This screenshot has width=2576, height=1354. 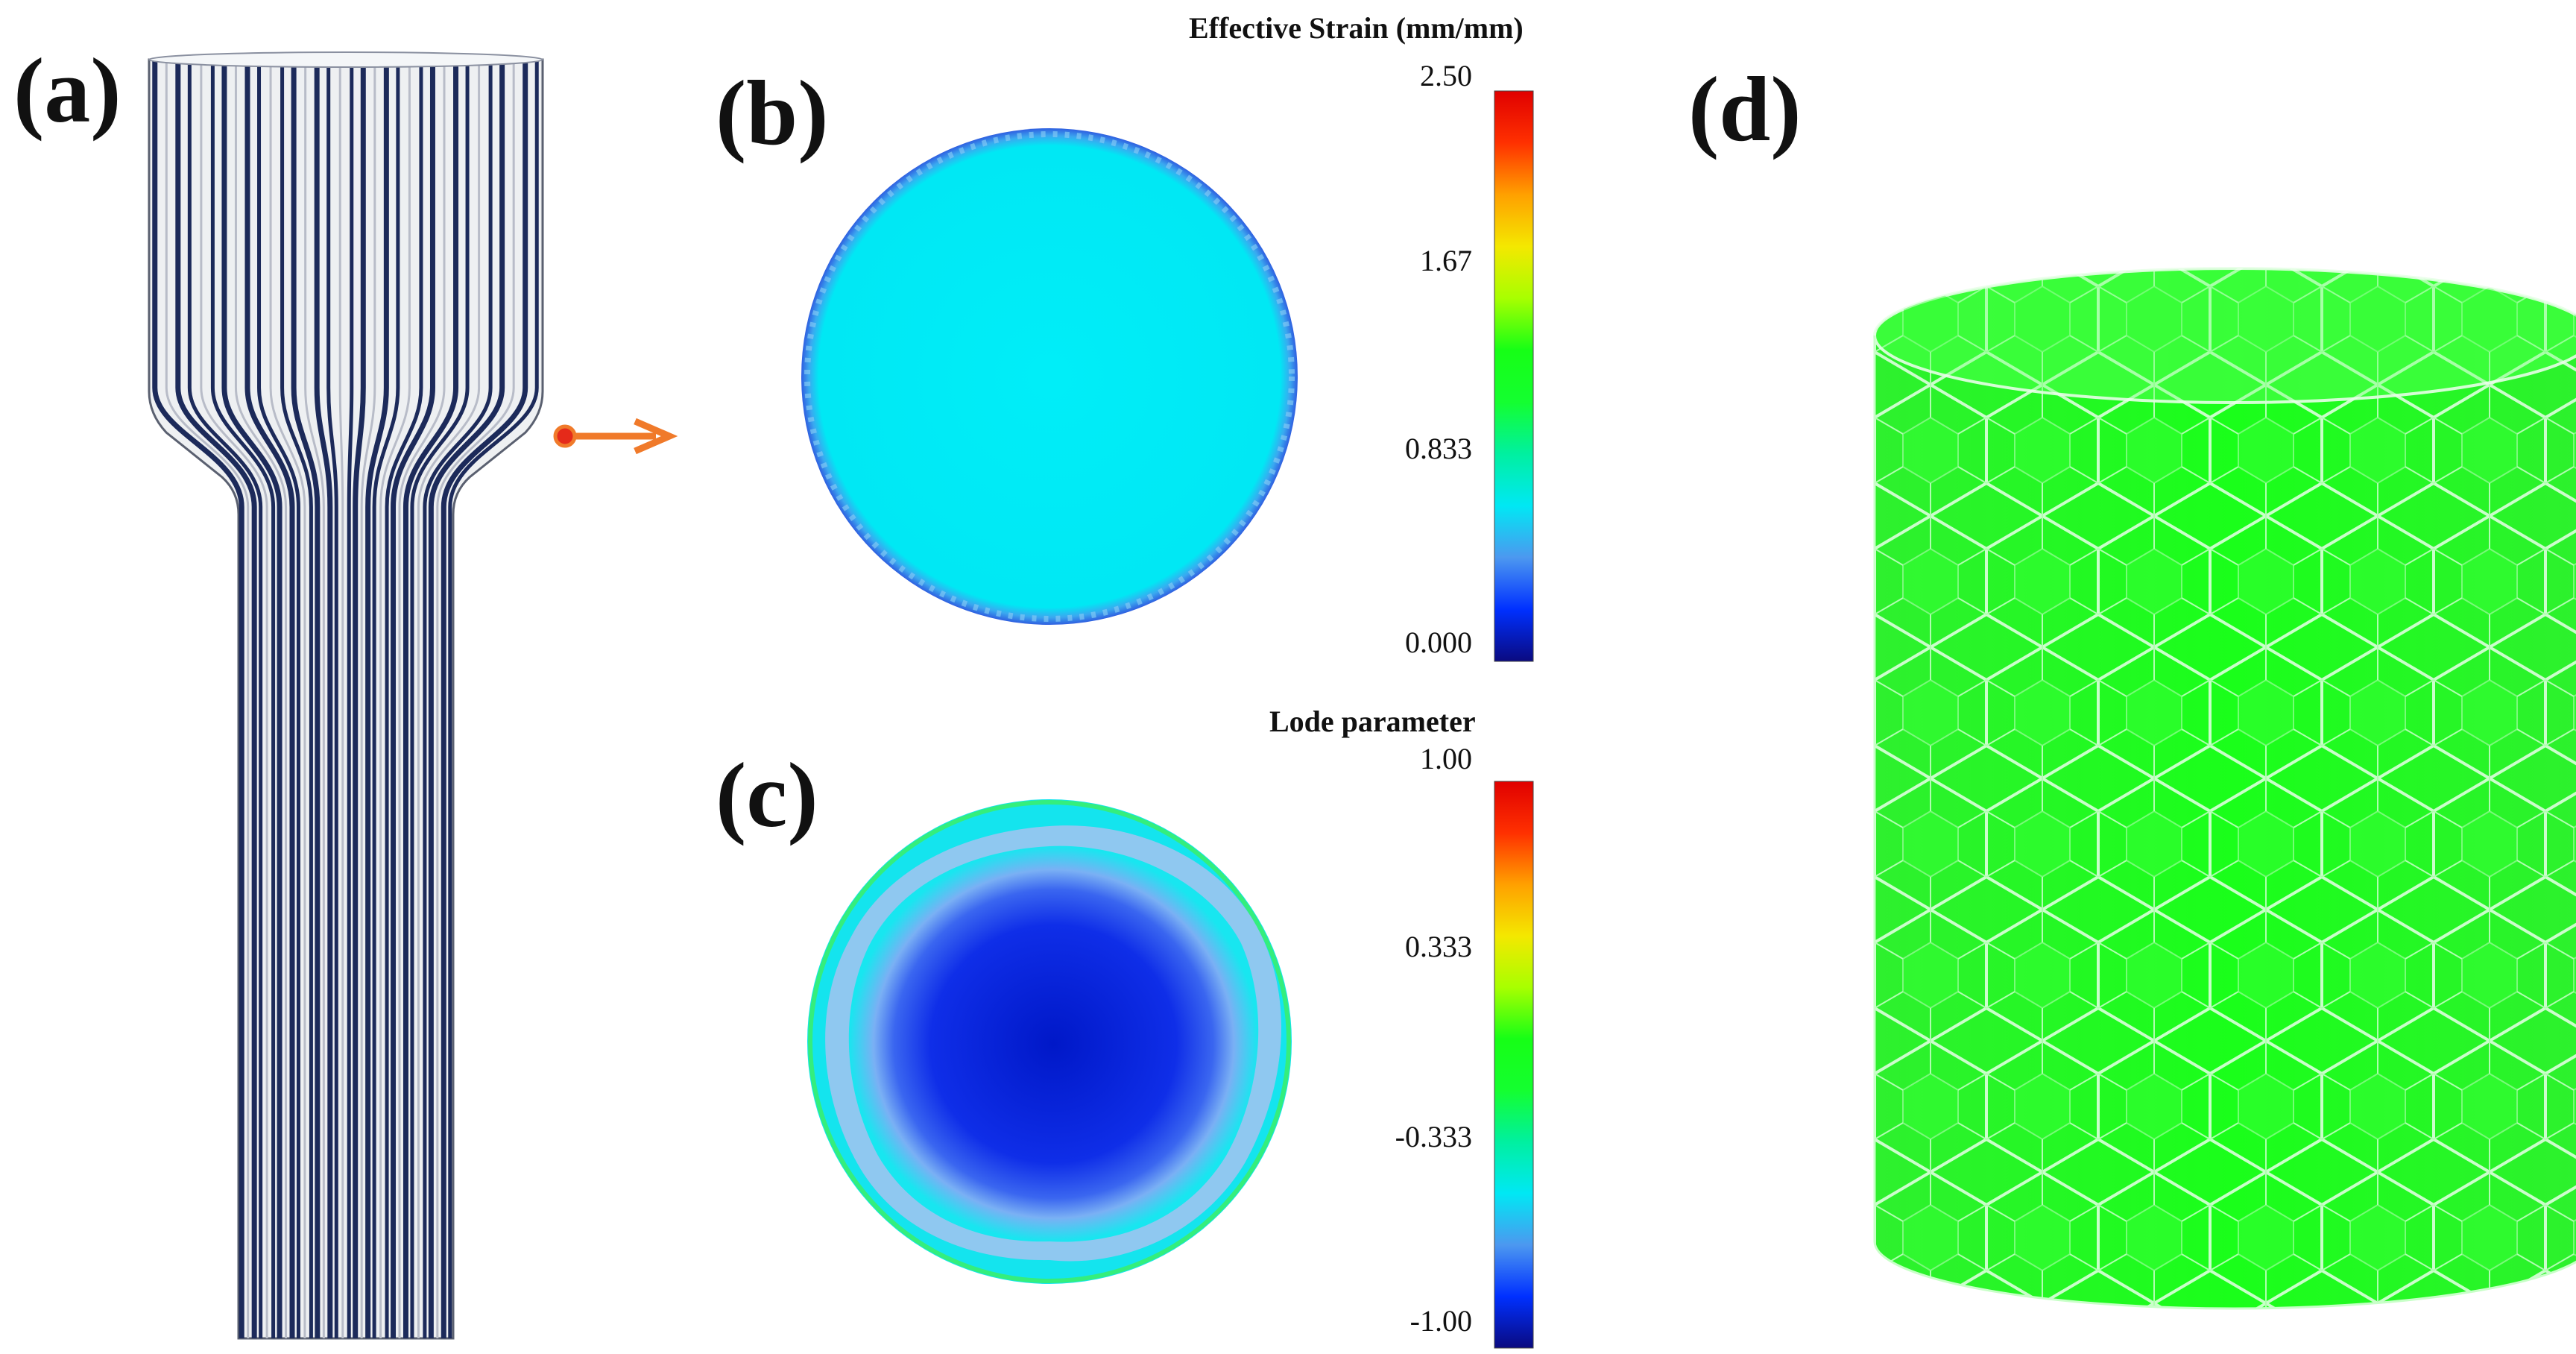 What do you see at coordinates (1438, 642) in the screenshot?
I see `strain-tick-label: 0.000` at bounding box center [1438, 642].